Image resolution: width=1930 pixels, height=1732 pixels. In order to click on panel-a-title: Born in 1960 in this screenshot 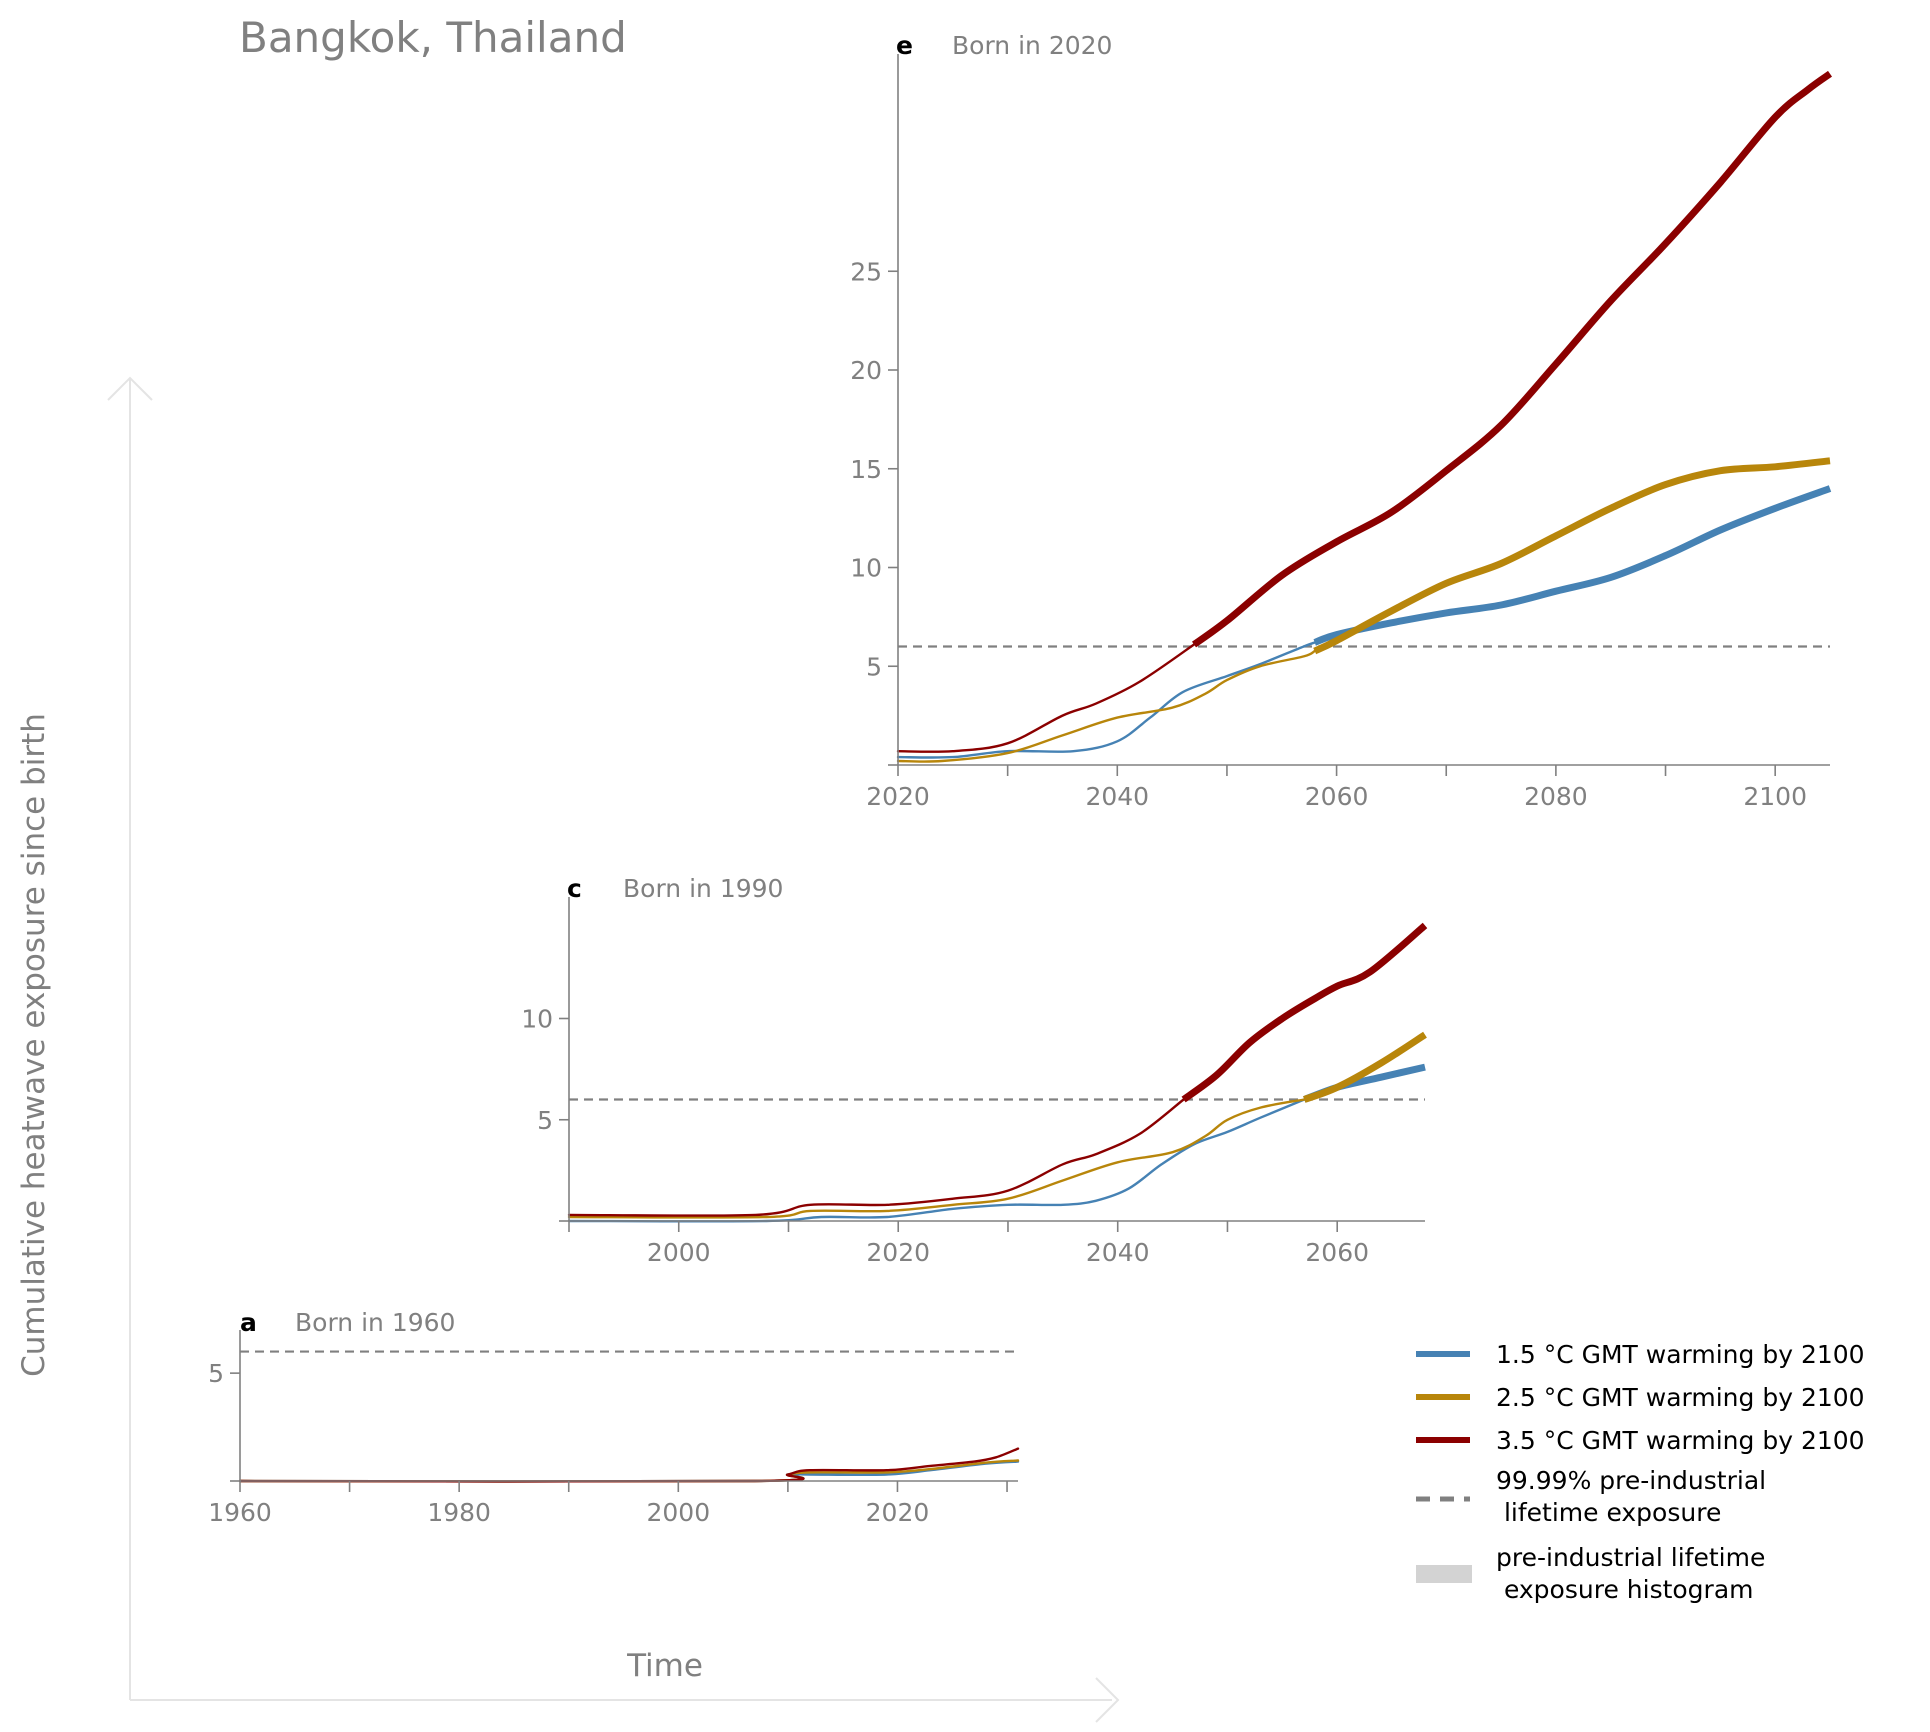, I will do `click(375, 1322)`.